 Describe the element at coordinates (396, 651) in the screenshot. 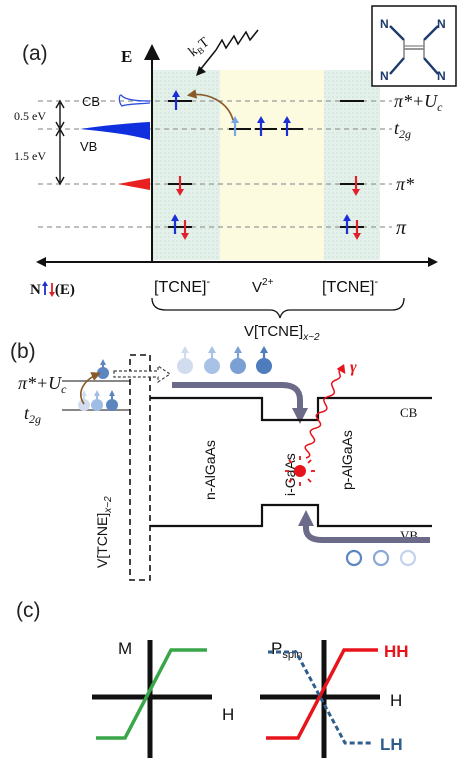

I see `hh-label: HH` at that location.